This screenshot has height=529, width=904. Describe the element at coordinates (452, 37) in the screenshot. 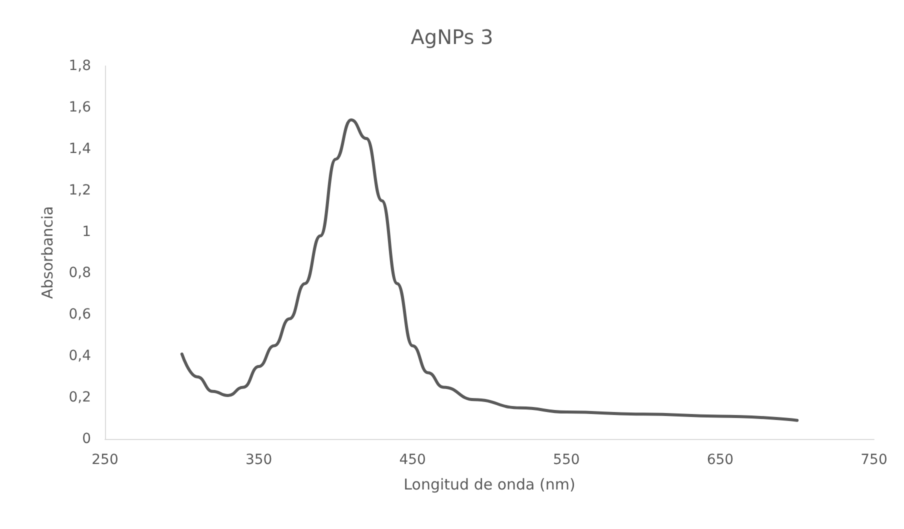

I see `chart-title: AgNPs 3` at that location.